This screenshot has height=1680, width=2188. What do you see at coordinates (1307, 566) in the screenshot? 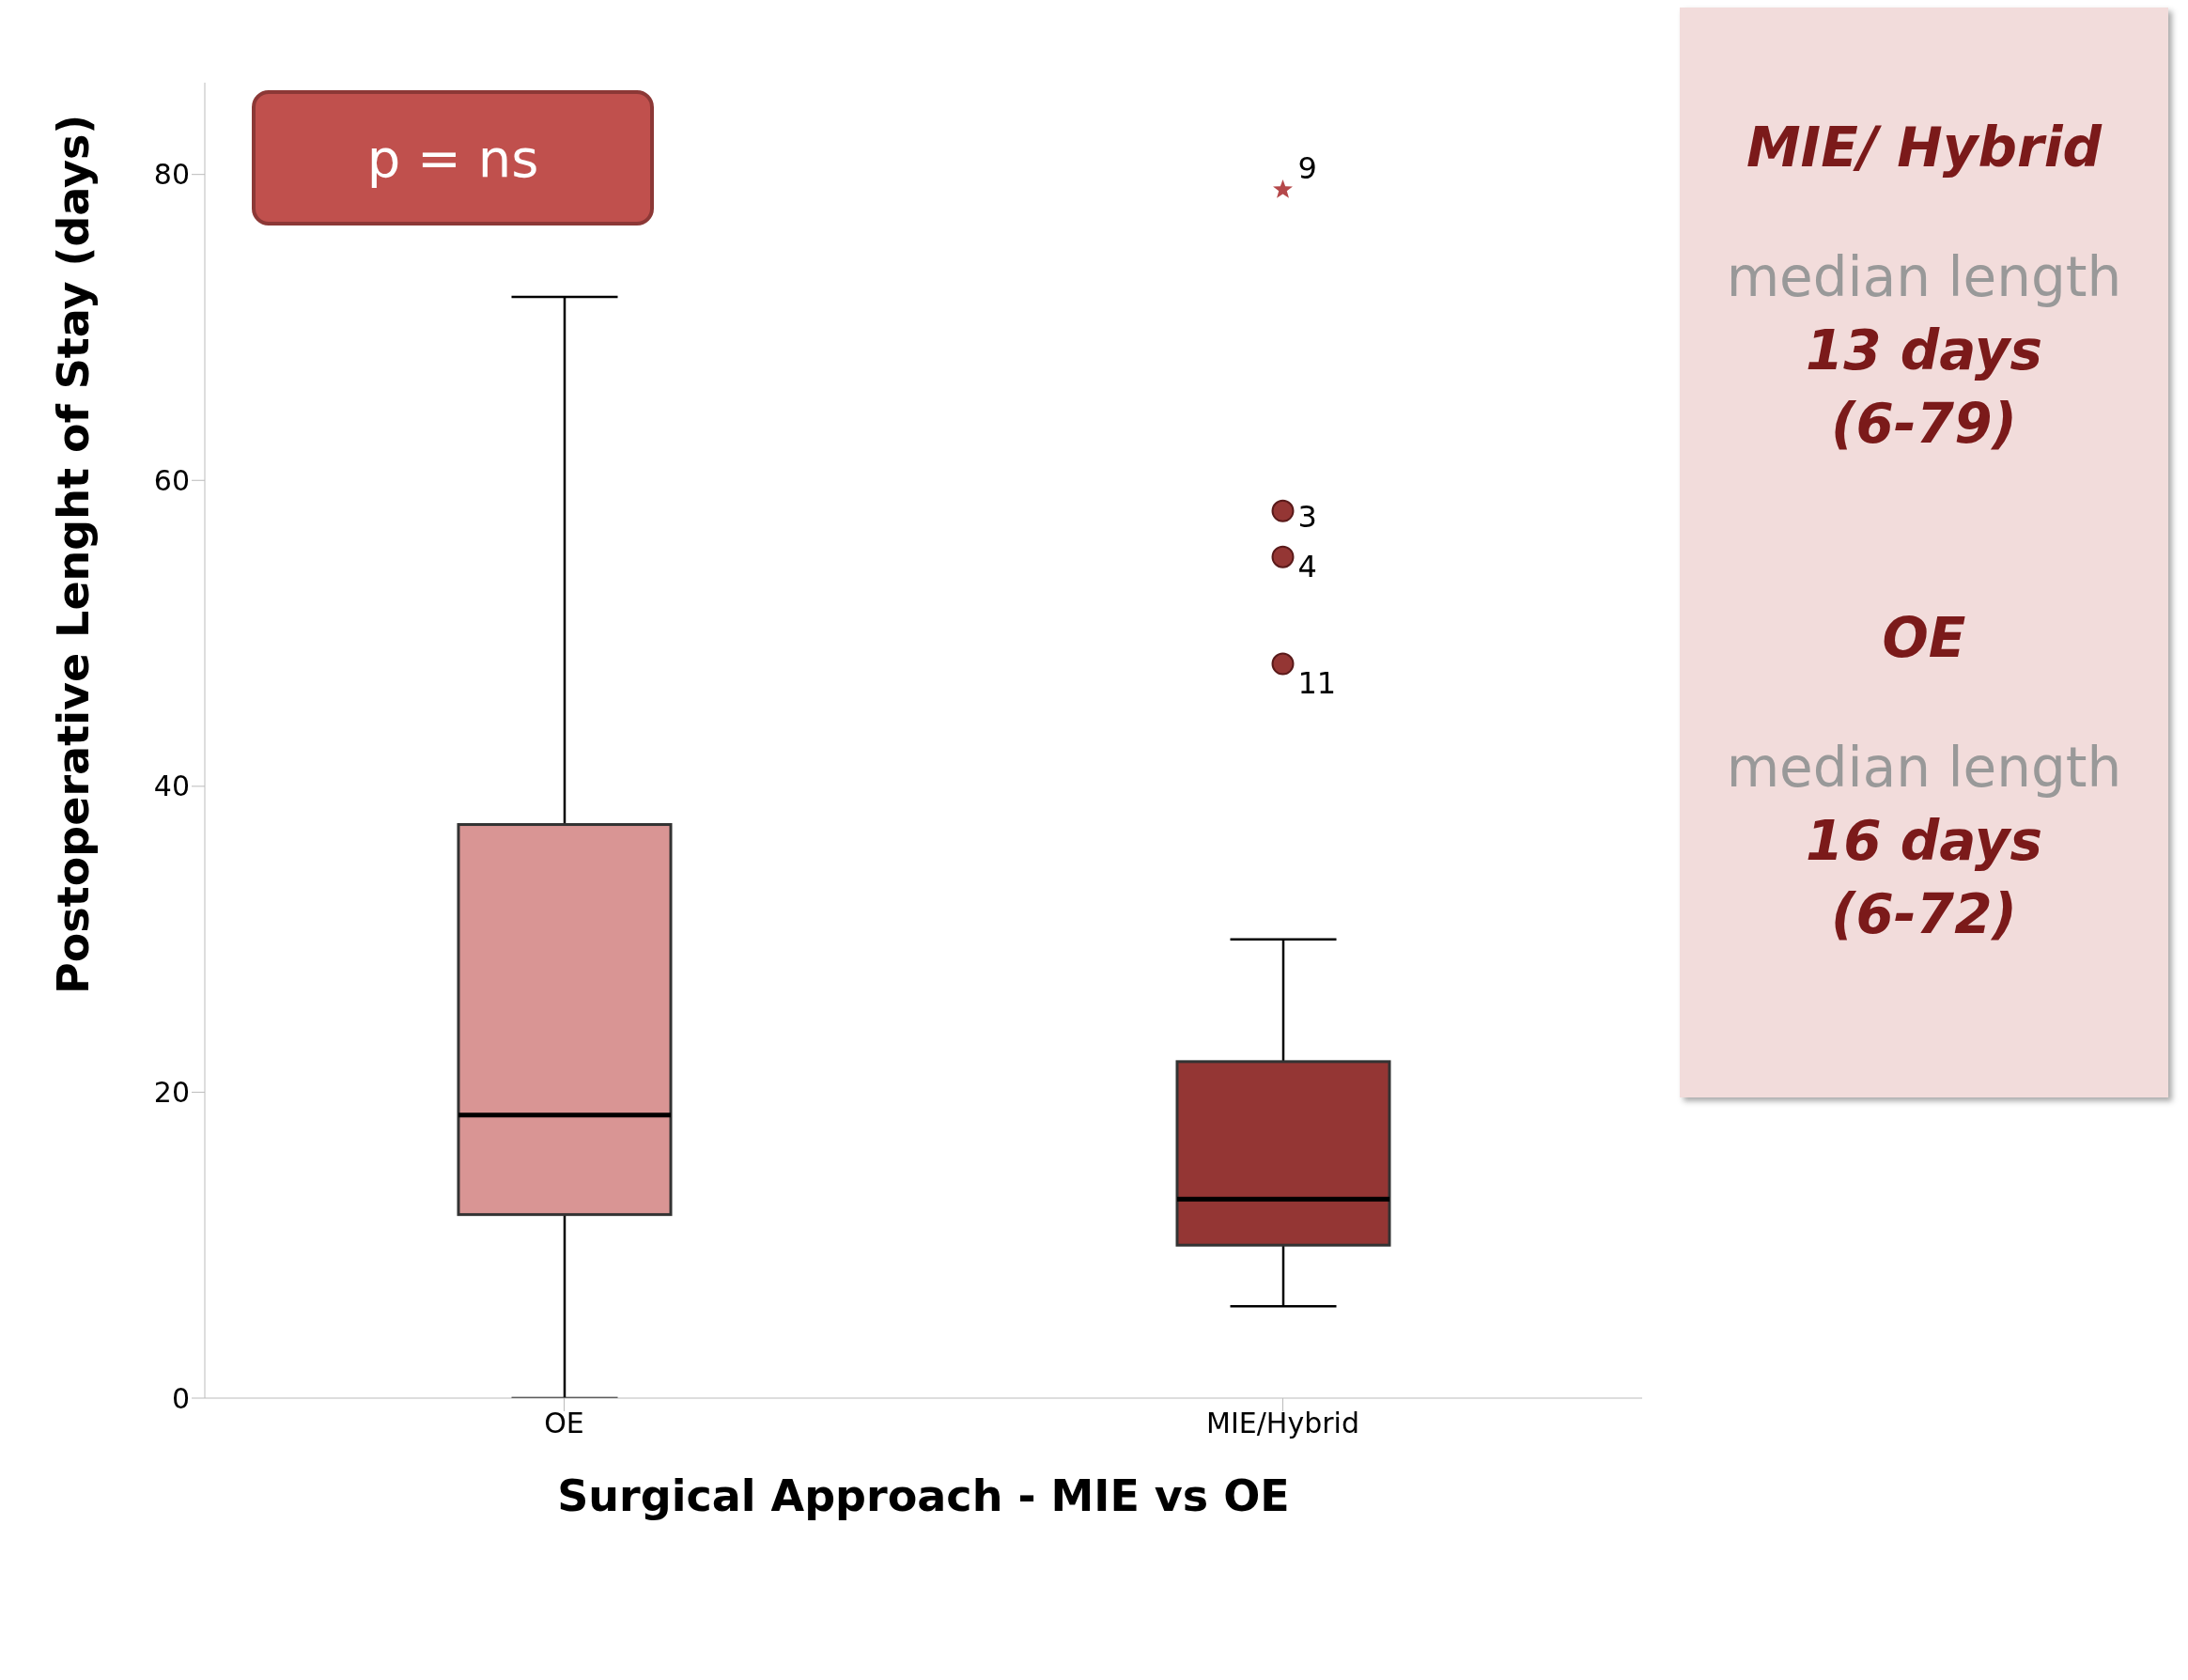
I see `annotation: 4` at bounding box center [1307, 566].